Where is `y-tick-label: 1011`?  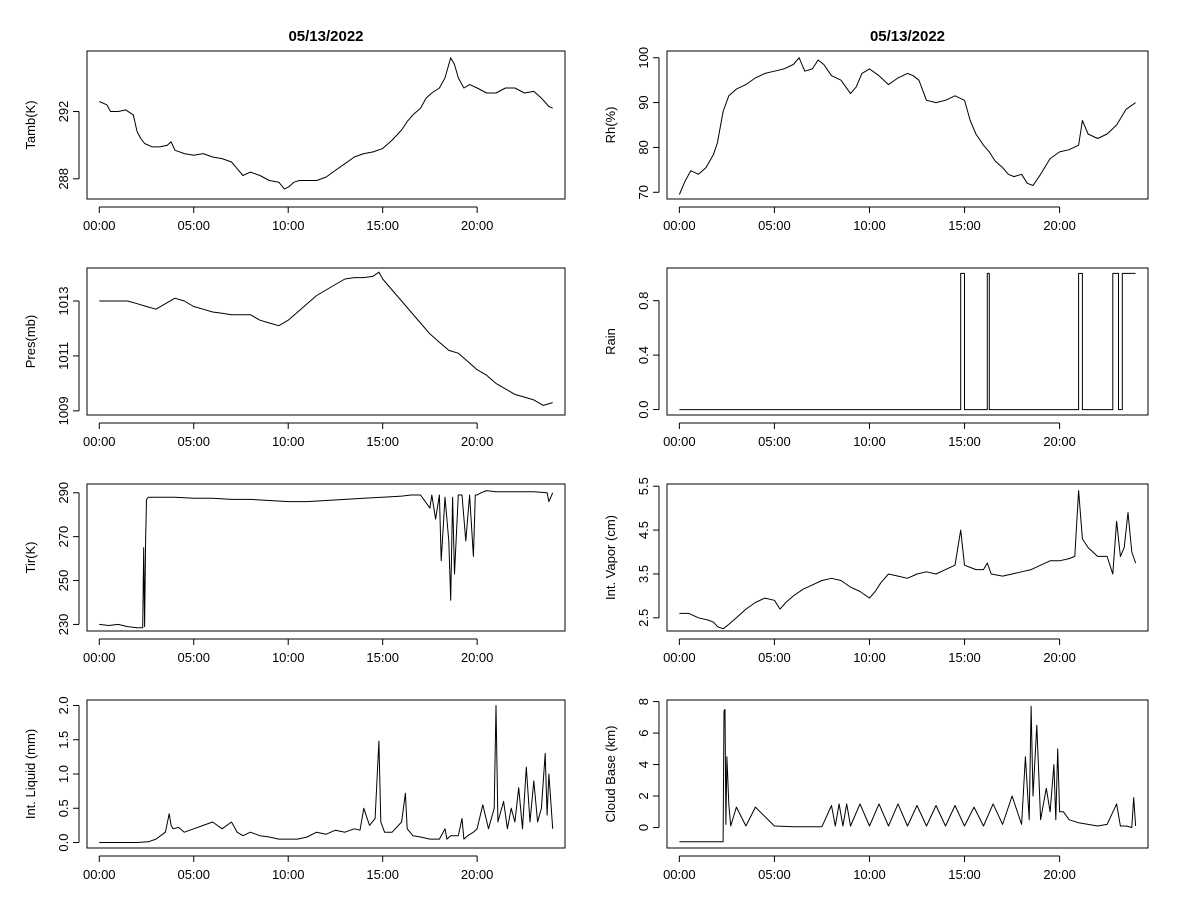 y-tick-label: 1011 is located at coordinates (63, 356).